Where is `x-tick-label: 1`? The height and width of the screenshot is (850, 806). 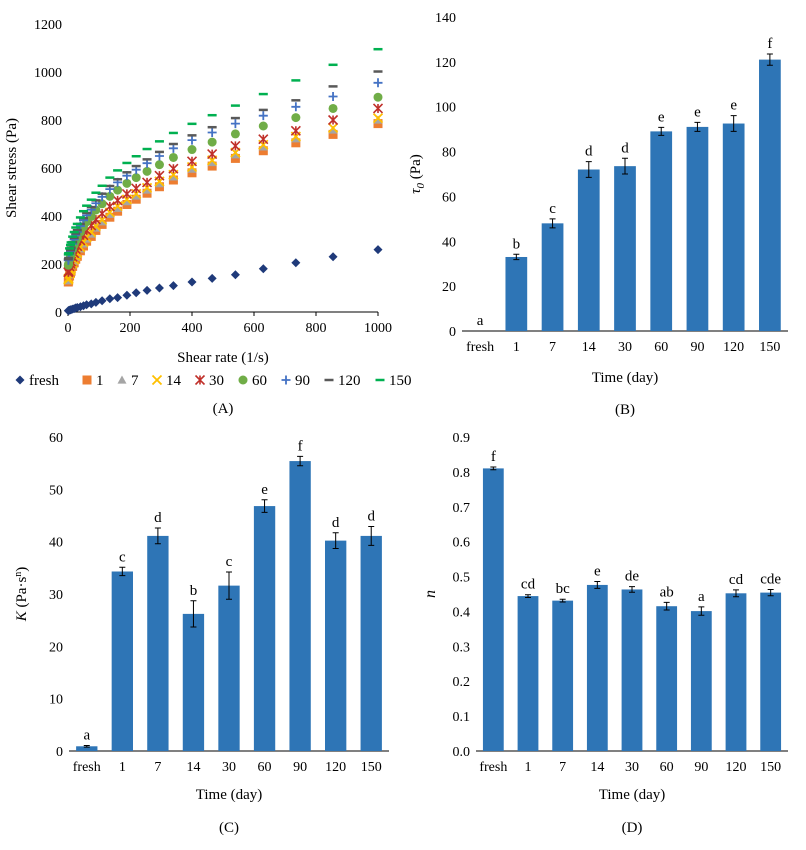 x-tick-label: 1 is located at coordinates (122, 767).